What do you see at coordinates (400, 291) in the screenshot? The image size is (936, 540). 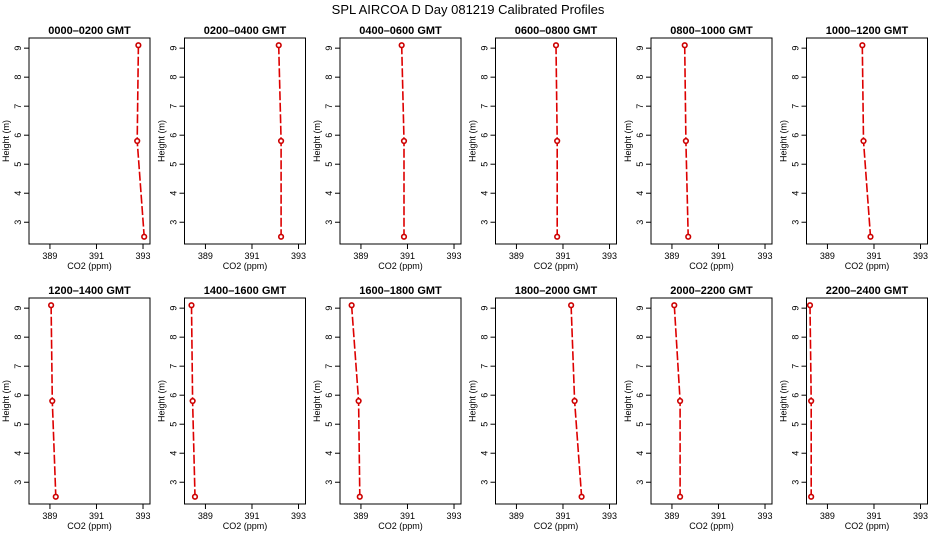 I see `panel-9-title: 1600–1800 GMT` at bounding box center [400, 291].